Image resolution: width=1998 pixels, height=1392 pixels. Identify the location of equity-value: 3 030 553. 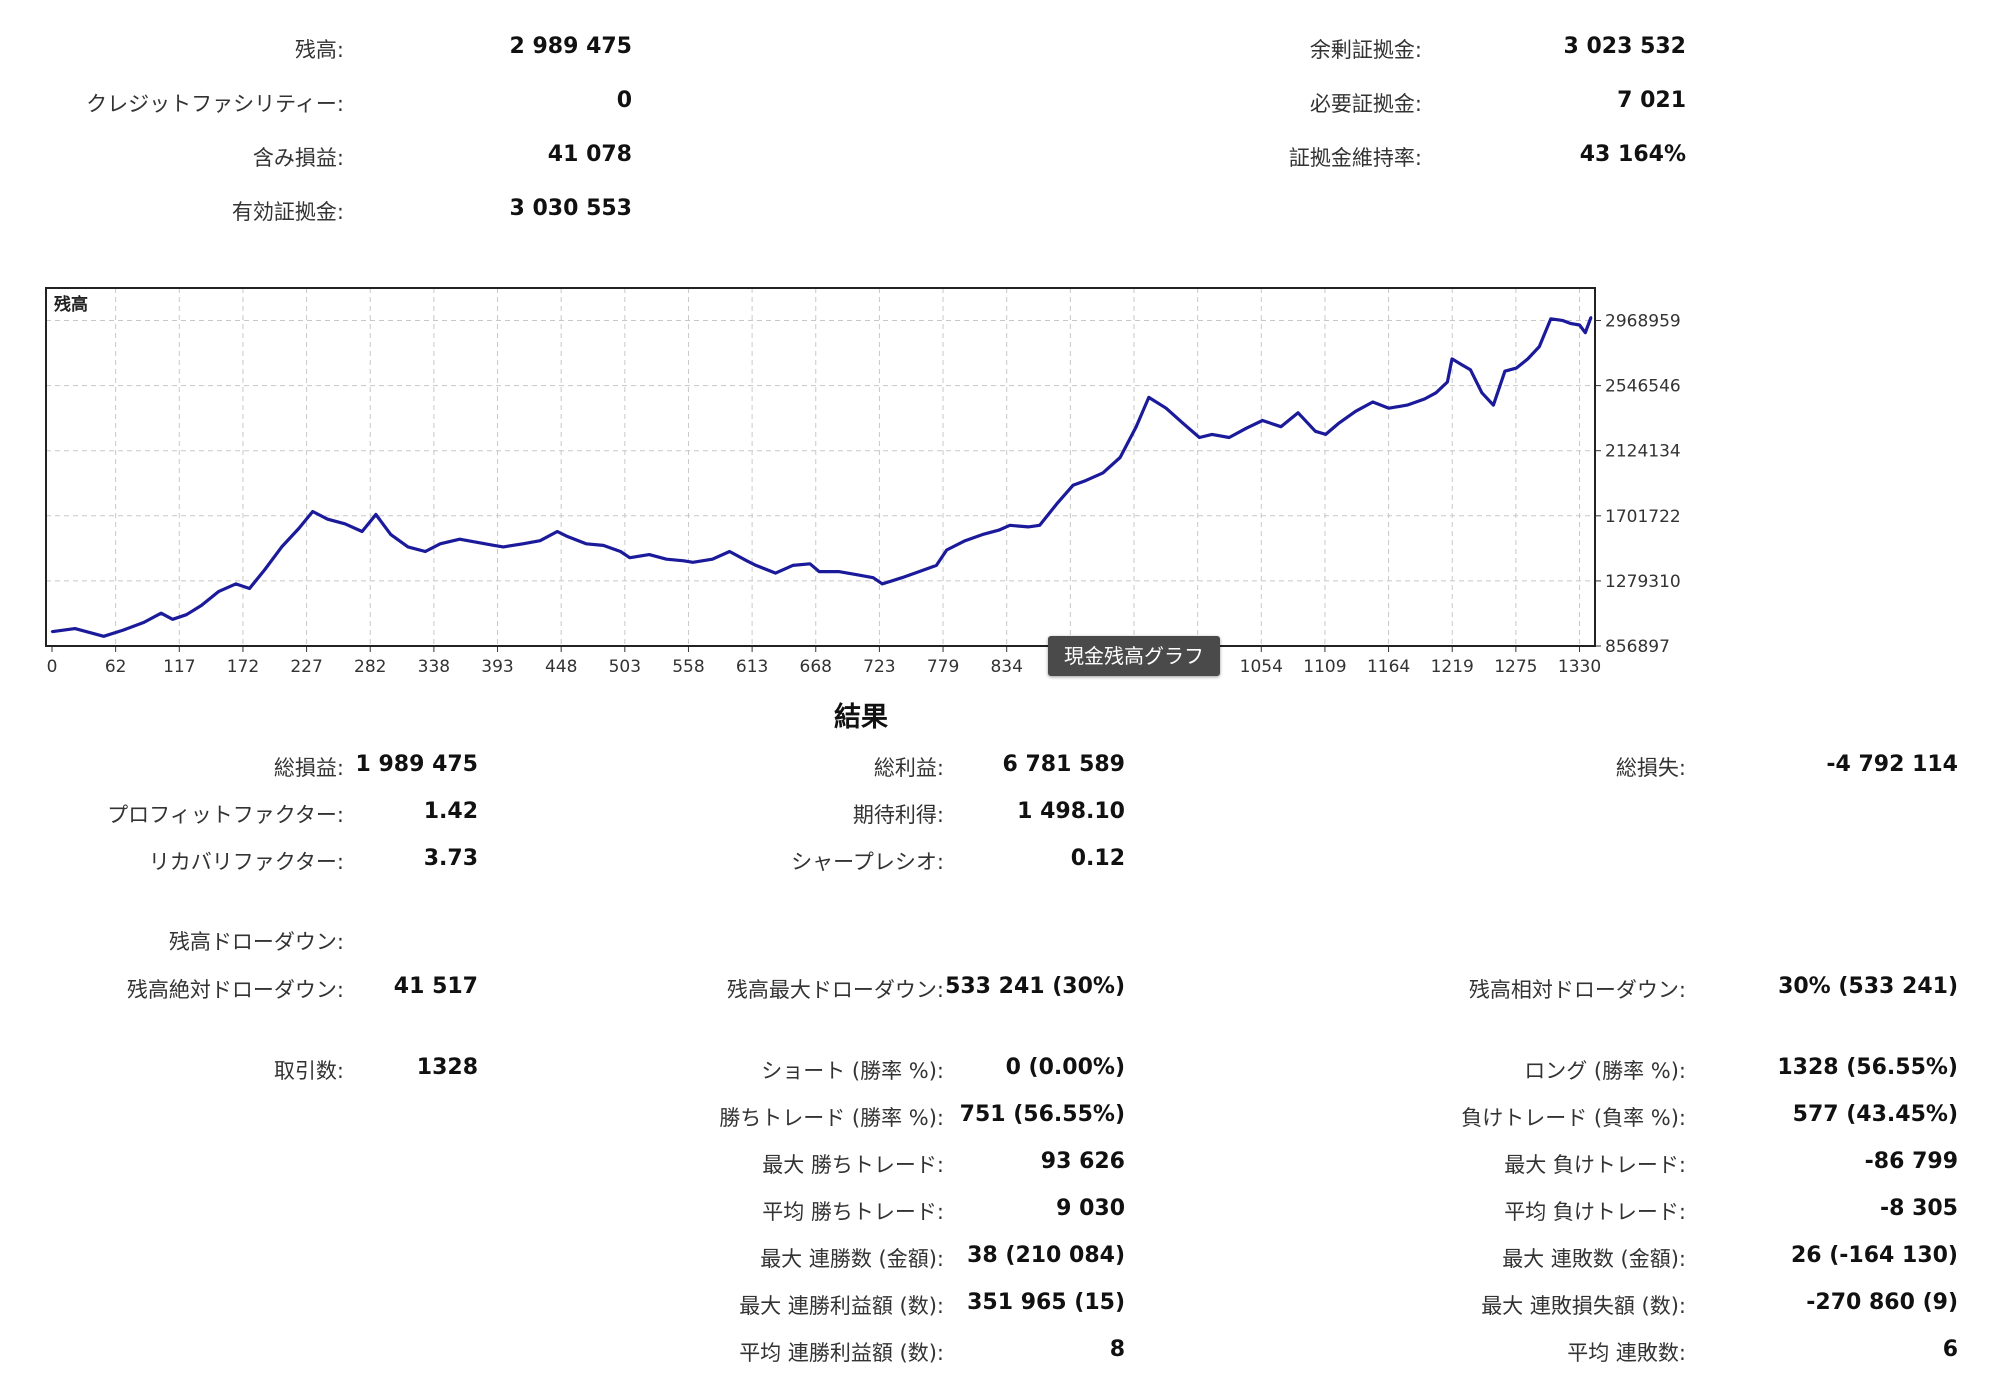
(570, 208).